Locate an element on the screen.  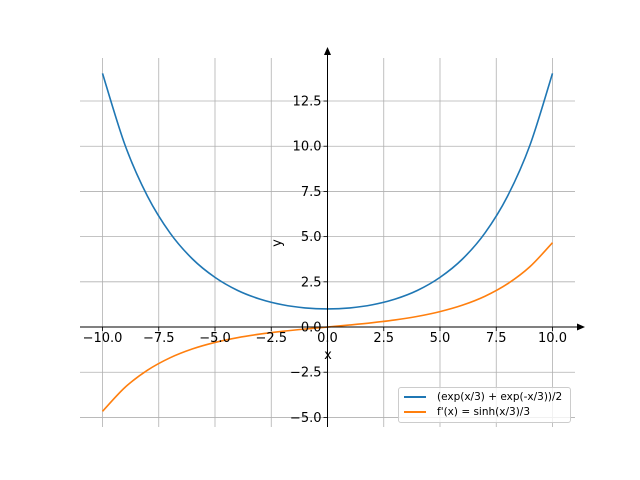
x-tick-label: 2.5 is located at coordinates (383, 338).